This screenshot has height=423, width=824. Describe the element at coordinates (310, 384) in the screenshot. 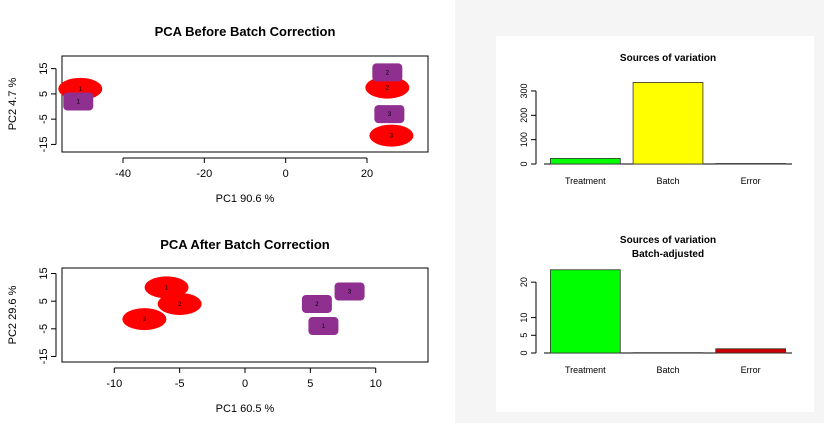

I see `x-tick-label: 5` at that location.